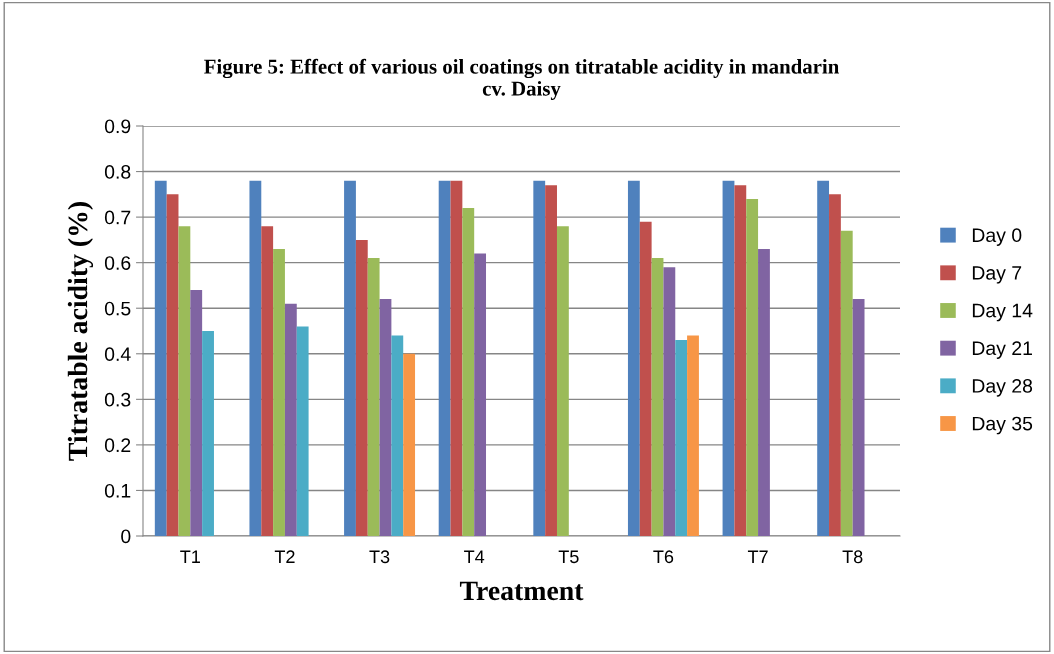  Describe the element at coordinates (568, 557) in the screenshot. I see `x-tick-label: T5` at that location.